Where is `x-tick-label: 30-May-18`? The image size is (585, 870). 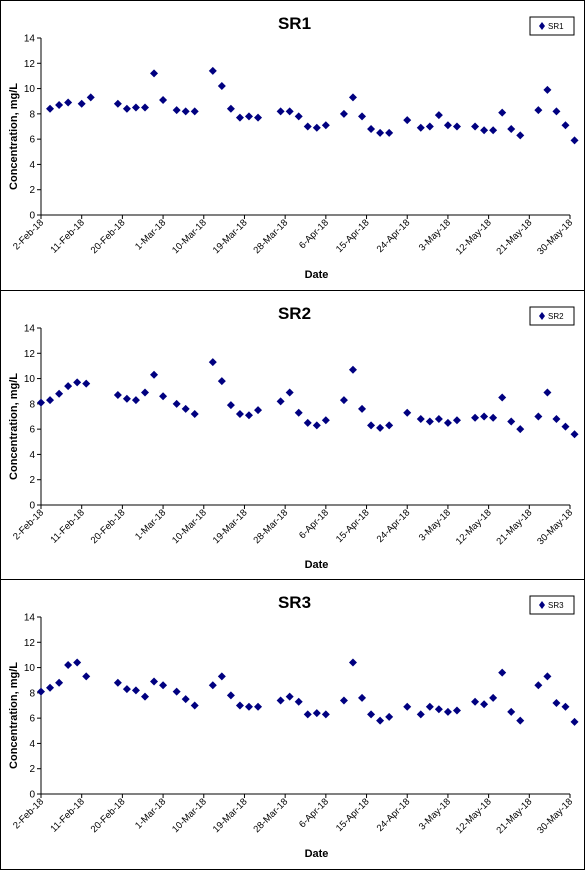 x-tick-label: 30-May-18 is located at coordinates (555, 816).